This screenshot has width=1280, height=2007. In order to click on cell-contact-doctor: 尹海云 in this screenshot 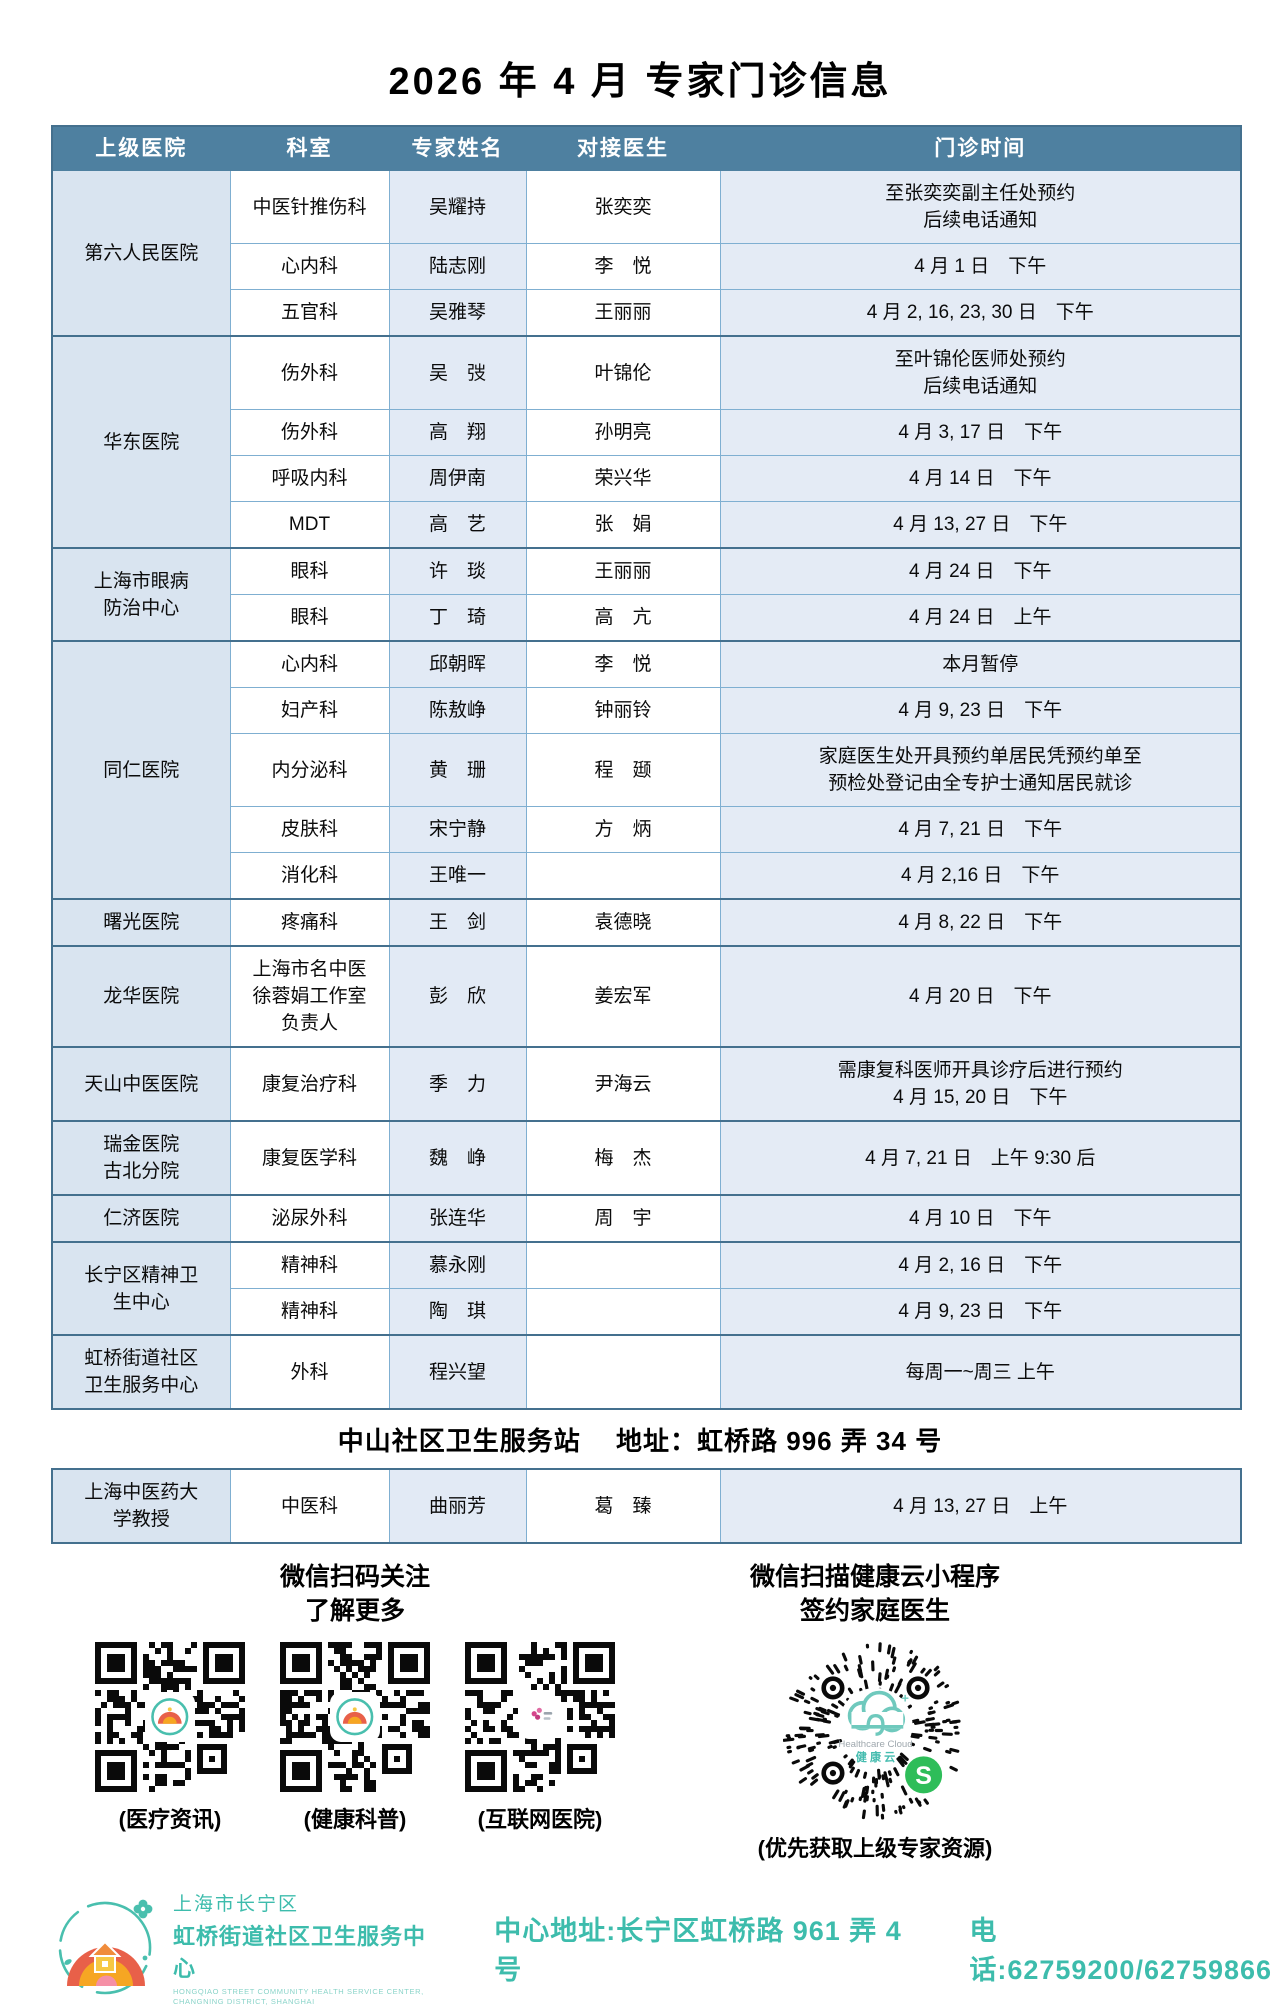, I will do `click(623, 1084)`.